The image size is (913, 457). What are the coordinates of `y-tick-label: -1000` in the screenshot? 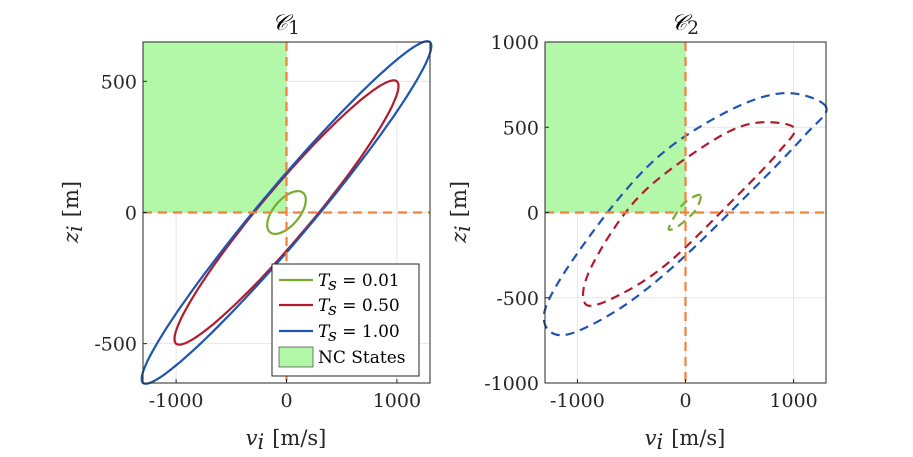 It's located at (511, 384).